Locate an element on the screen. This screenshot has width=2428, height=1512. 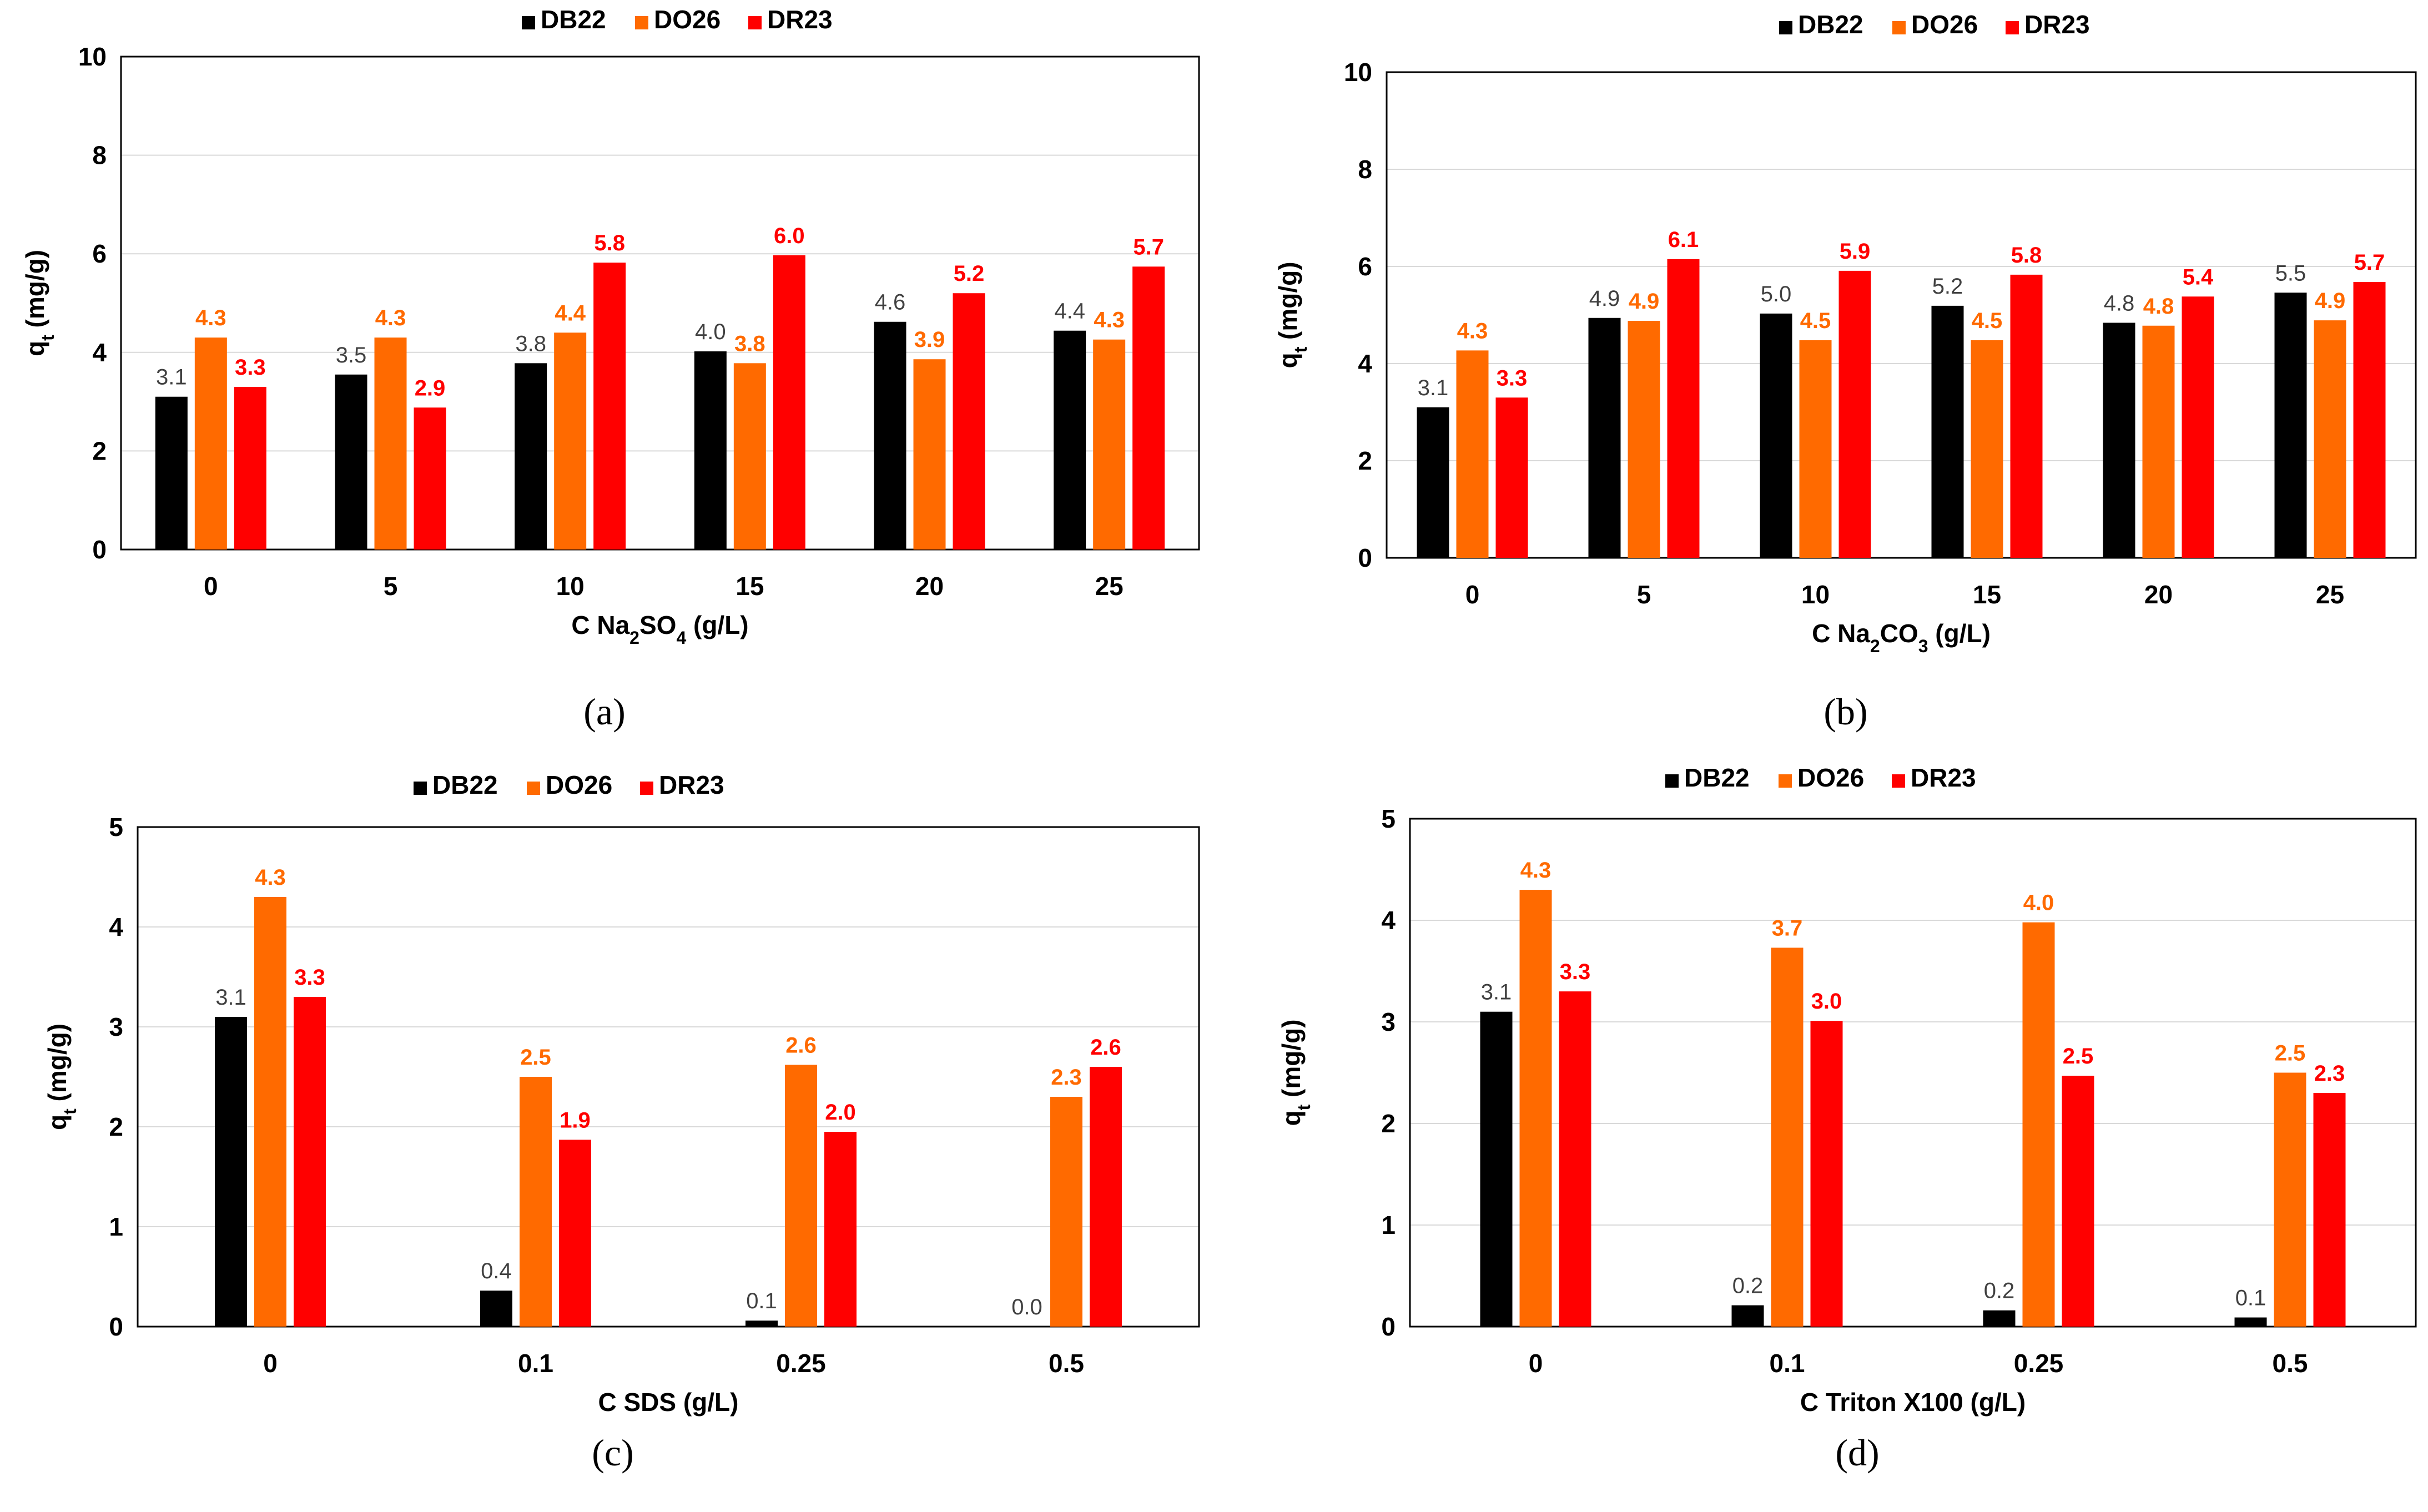
data-label-db22: 4.8 is located at coordinates (2119, 303).